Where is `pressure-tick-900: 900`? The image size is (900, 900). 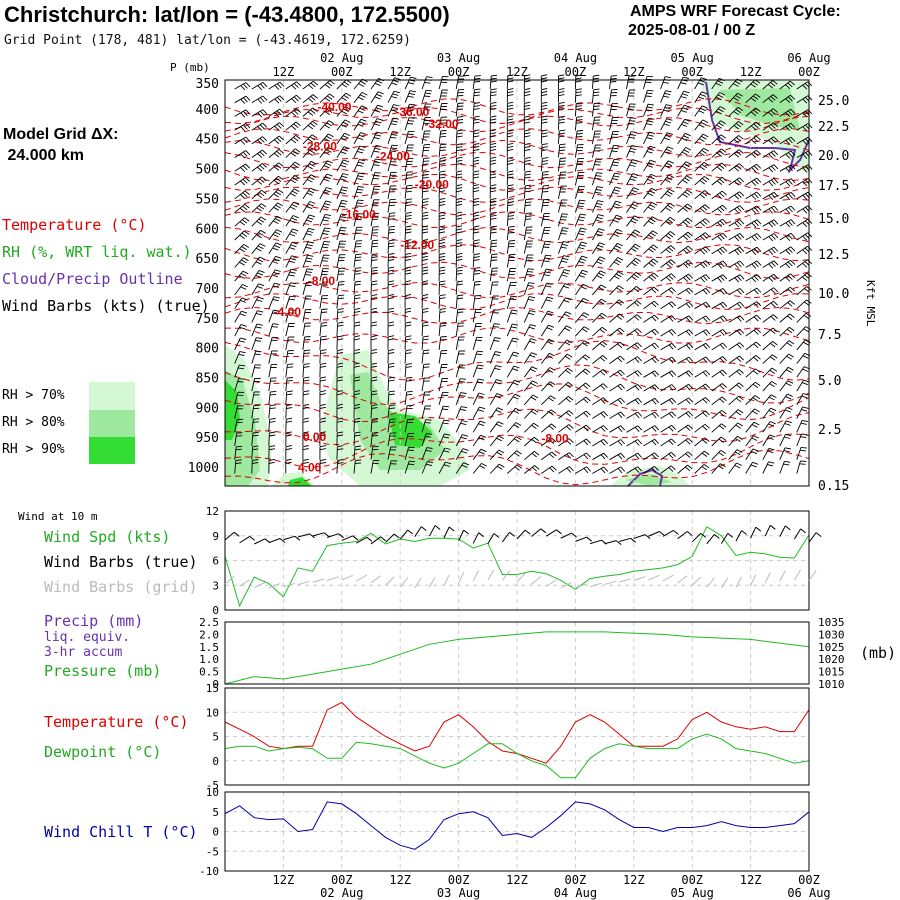
pressure-tick-900: 900 is located at coordinates (207, 408).